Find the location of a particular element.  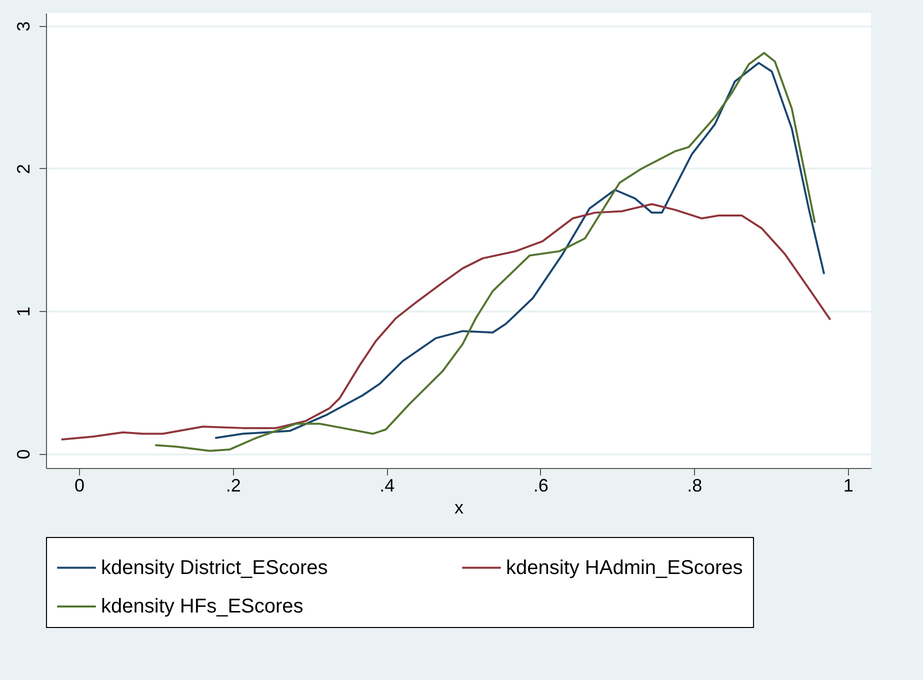

x-axis-title: x is located at coordinates (459, 508).